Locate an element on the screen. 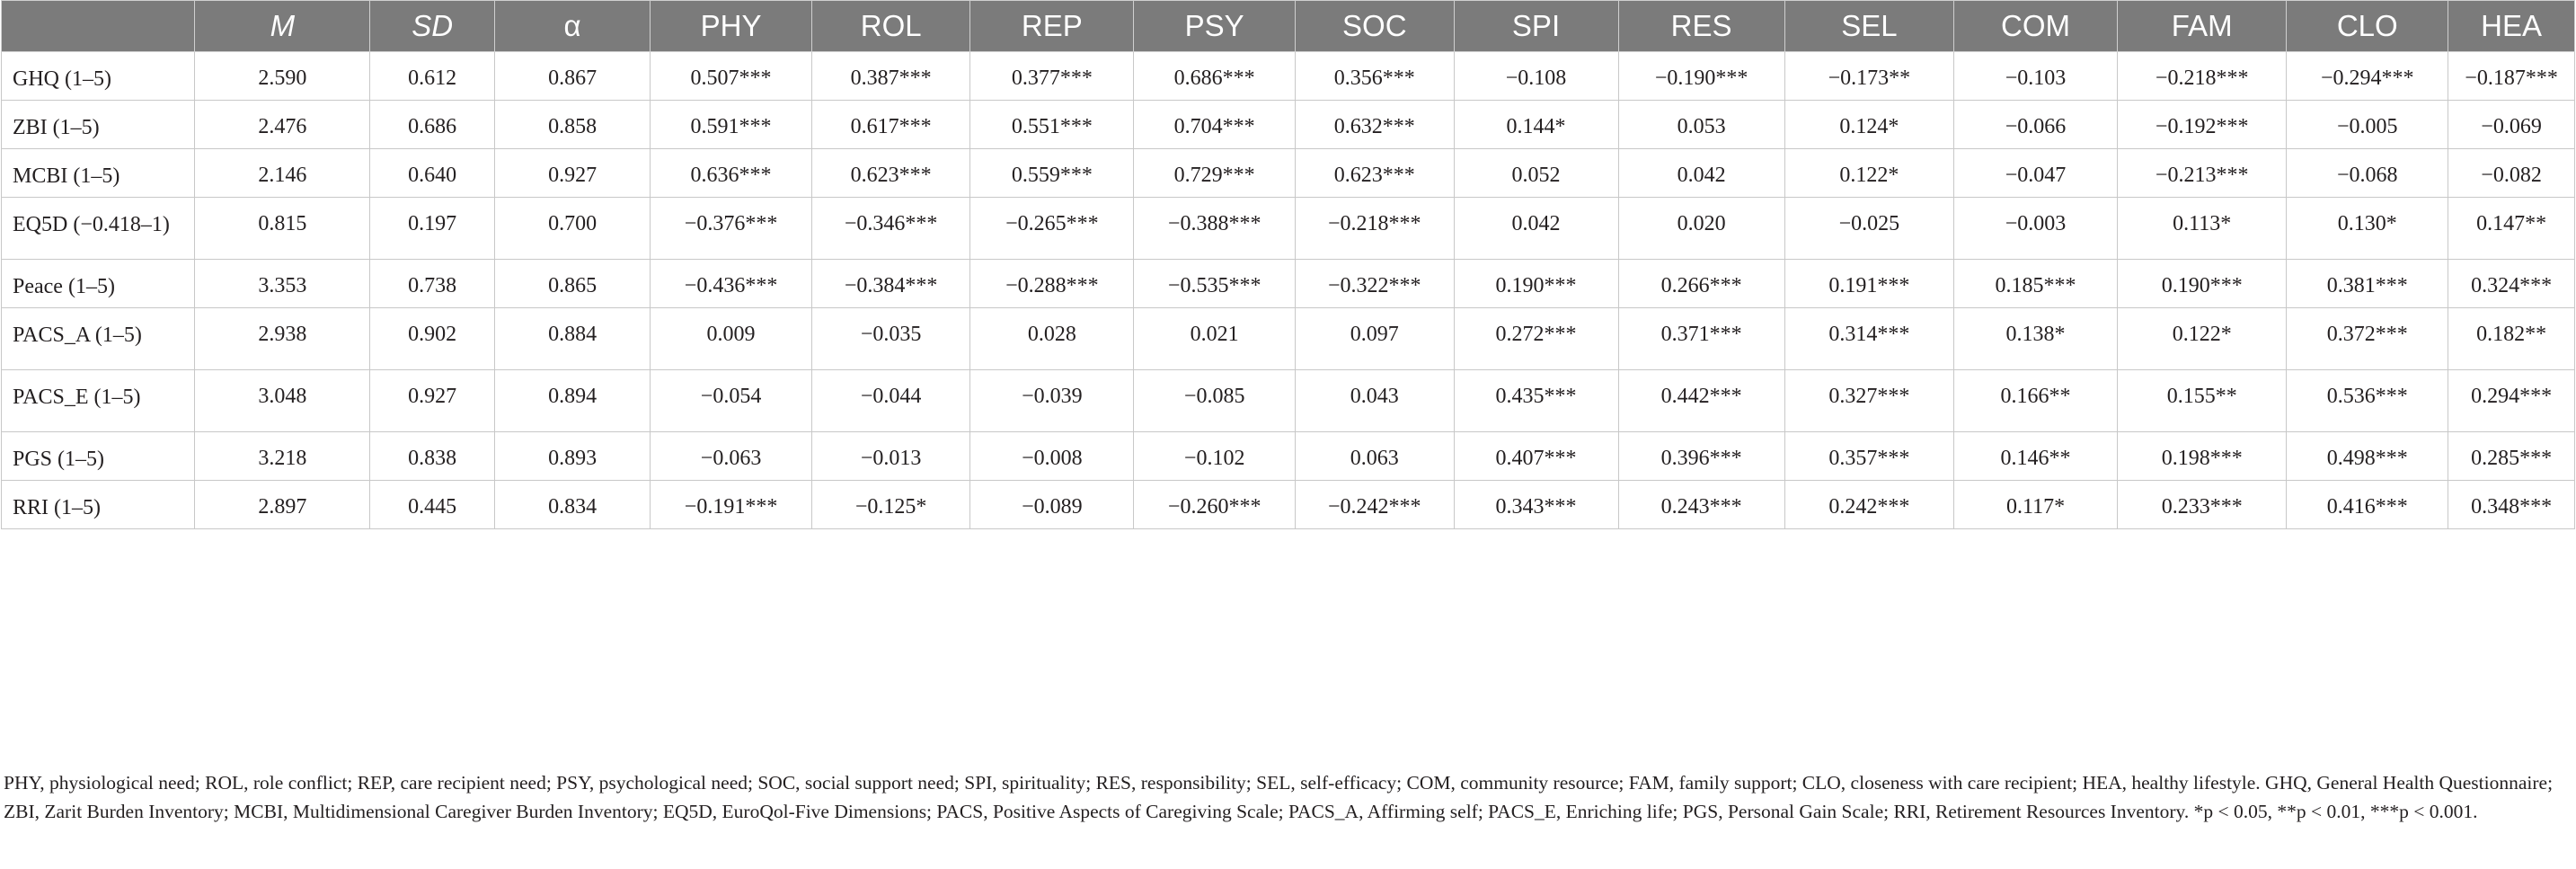 This screenshot has width=2576, height=869. table-cell: 2.476 is located at coordinates (282, 124).